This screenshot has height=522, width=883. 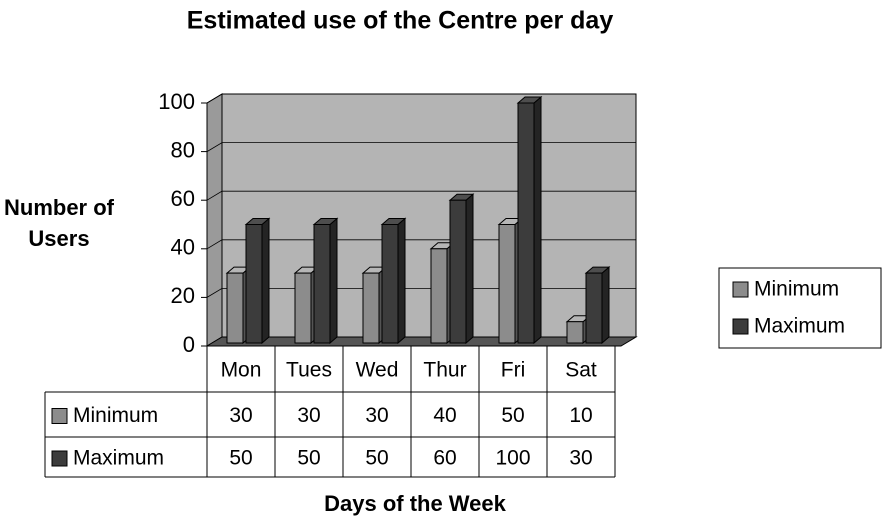 I want to click on y-tick-label: 80, so click(x=183, y=149).